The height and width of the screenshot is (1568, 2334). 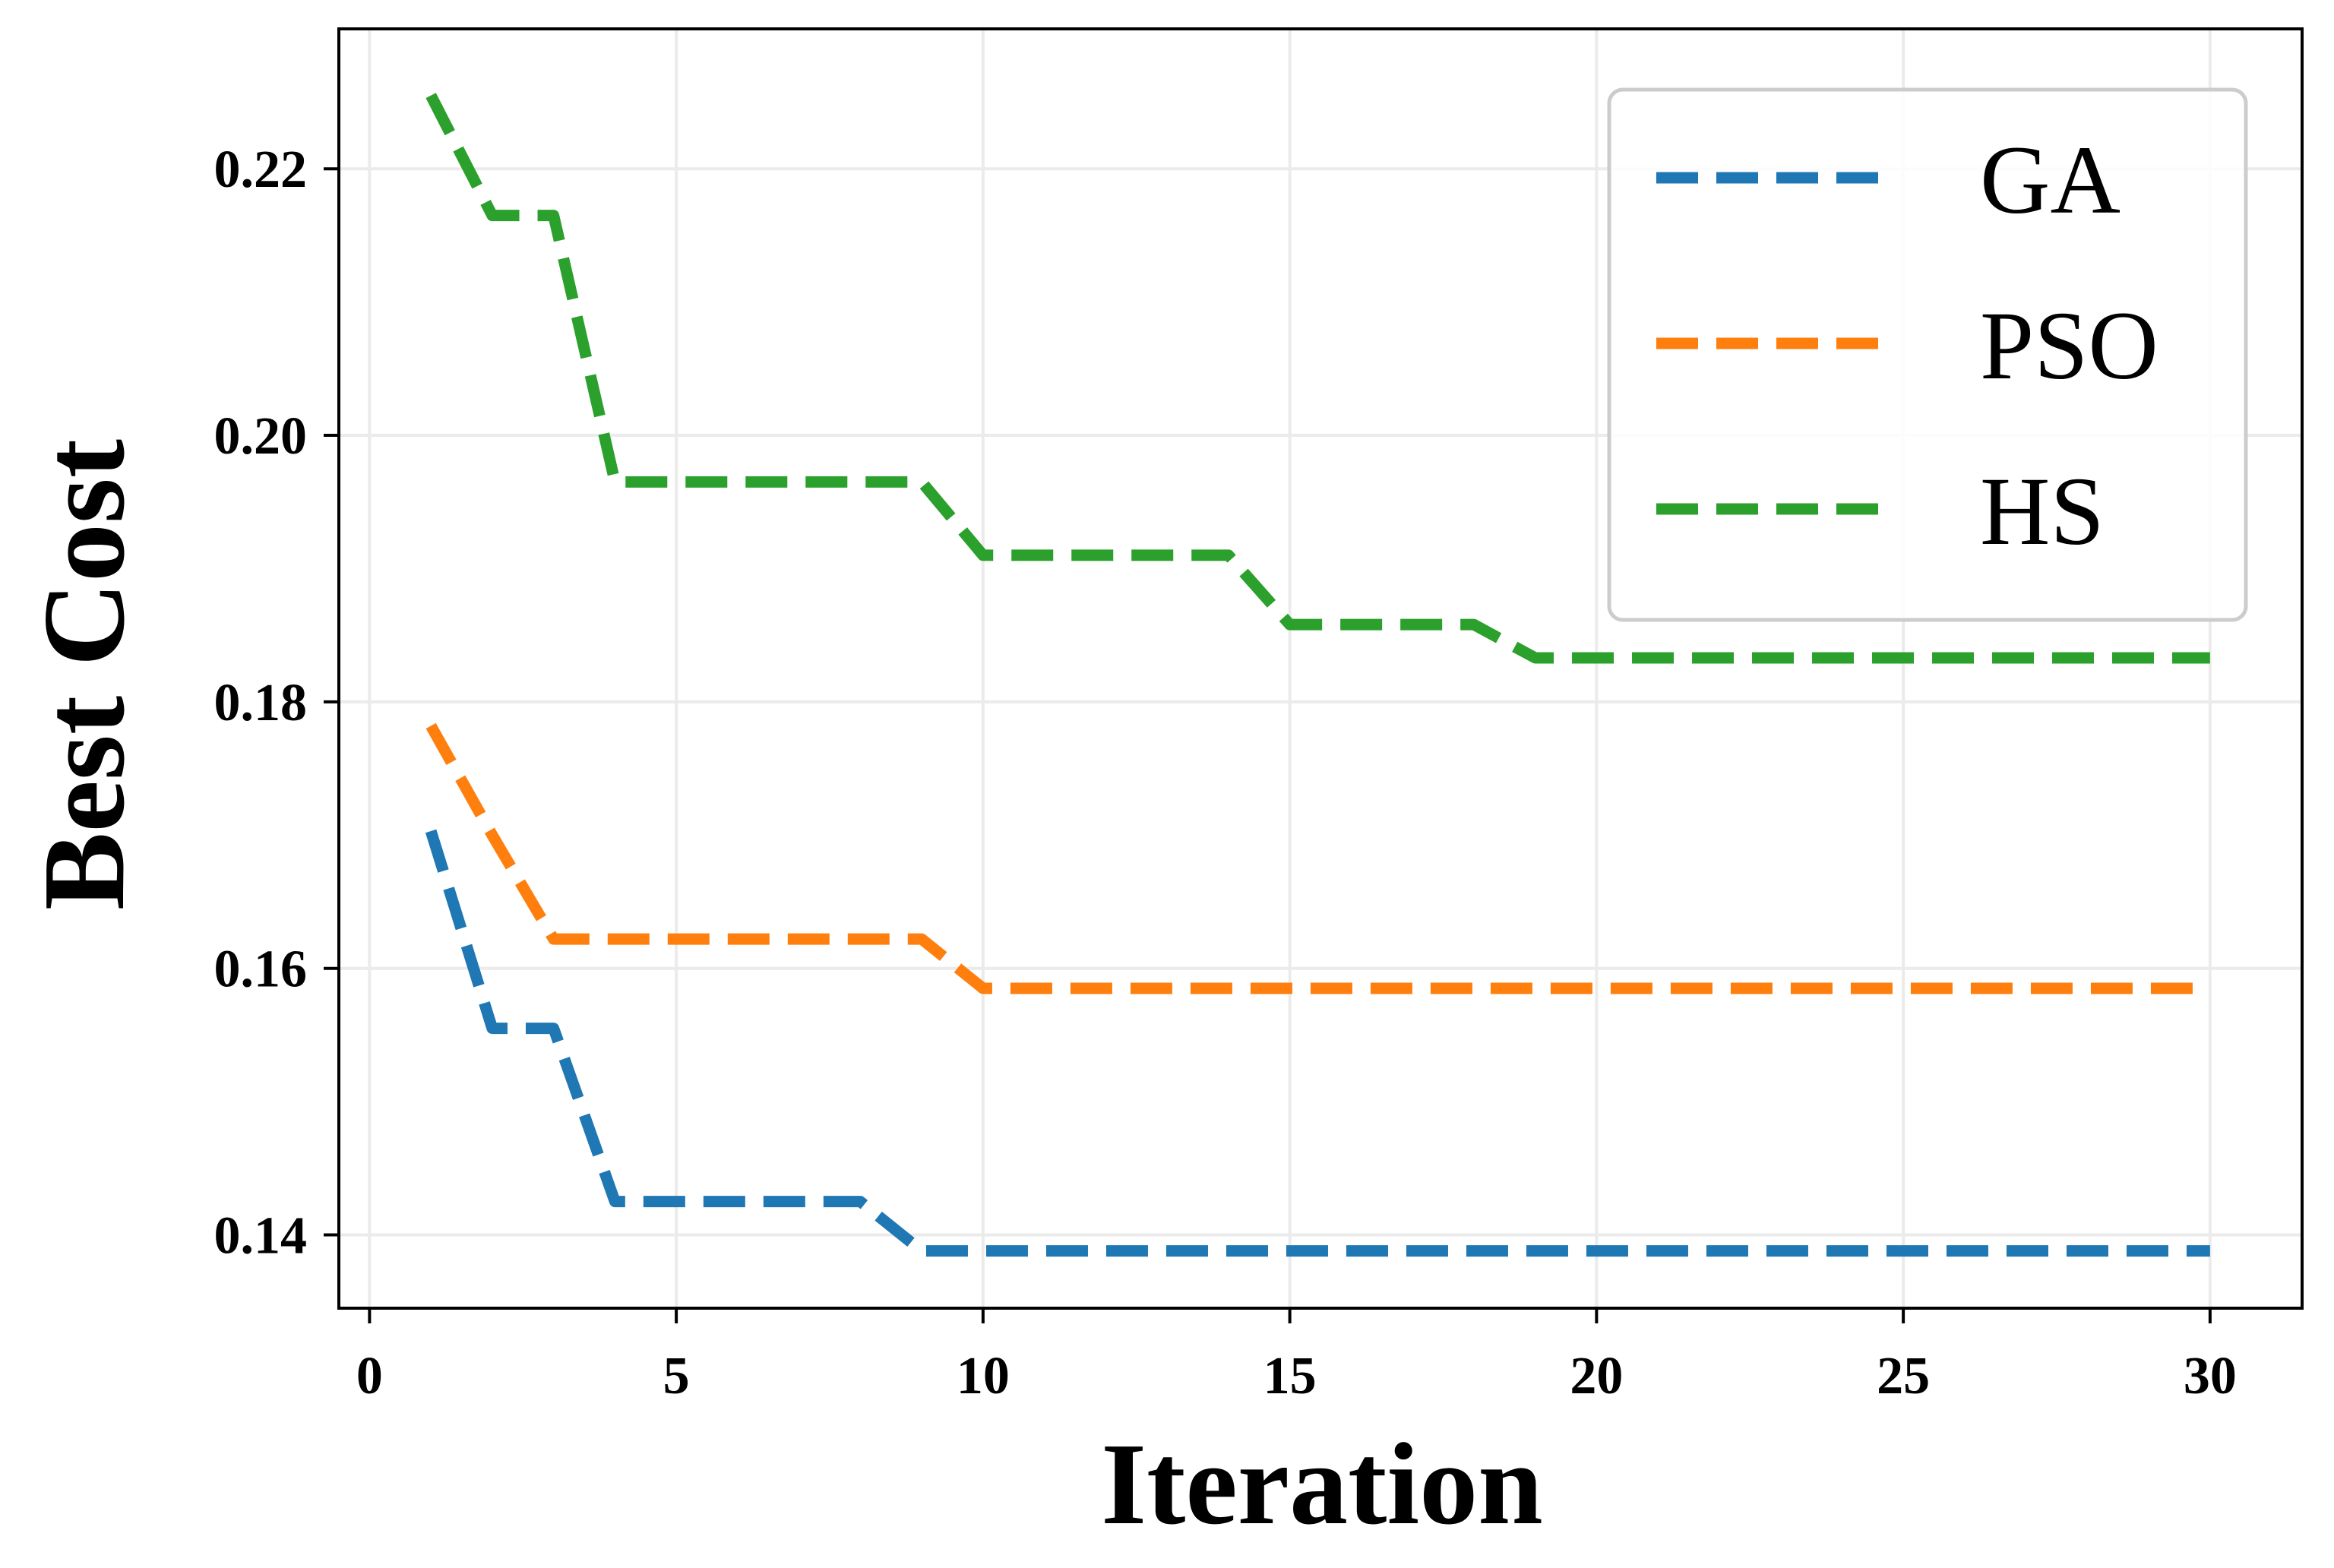 I want to click on x-axis-title: Iteration, so click(x=1322, y=1484).